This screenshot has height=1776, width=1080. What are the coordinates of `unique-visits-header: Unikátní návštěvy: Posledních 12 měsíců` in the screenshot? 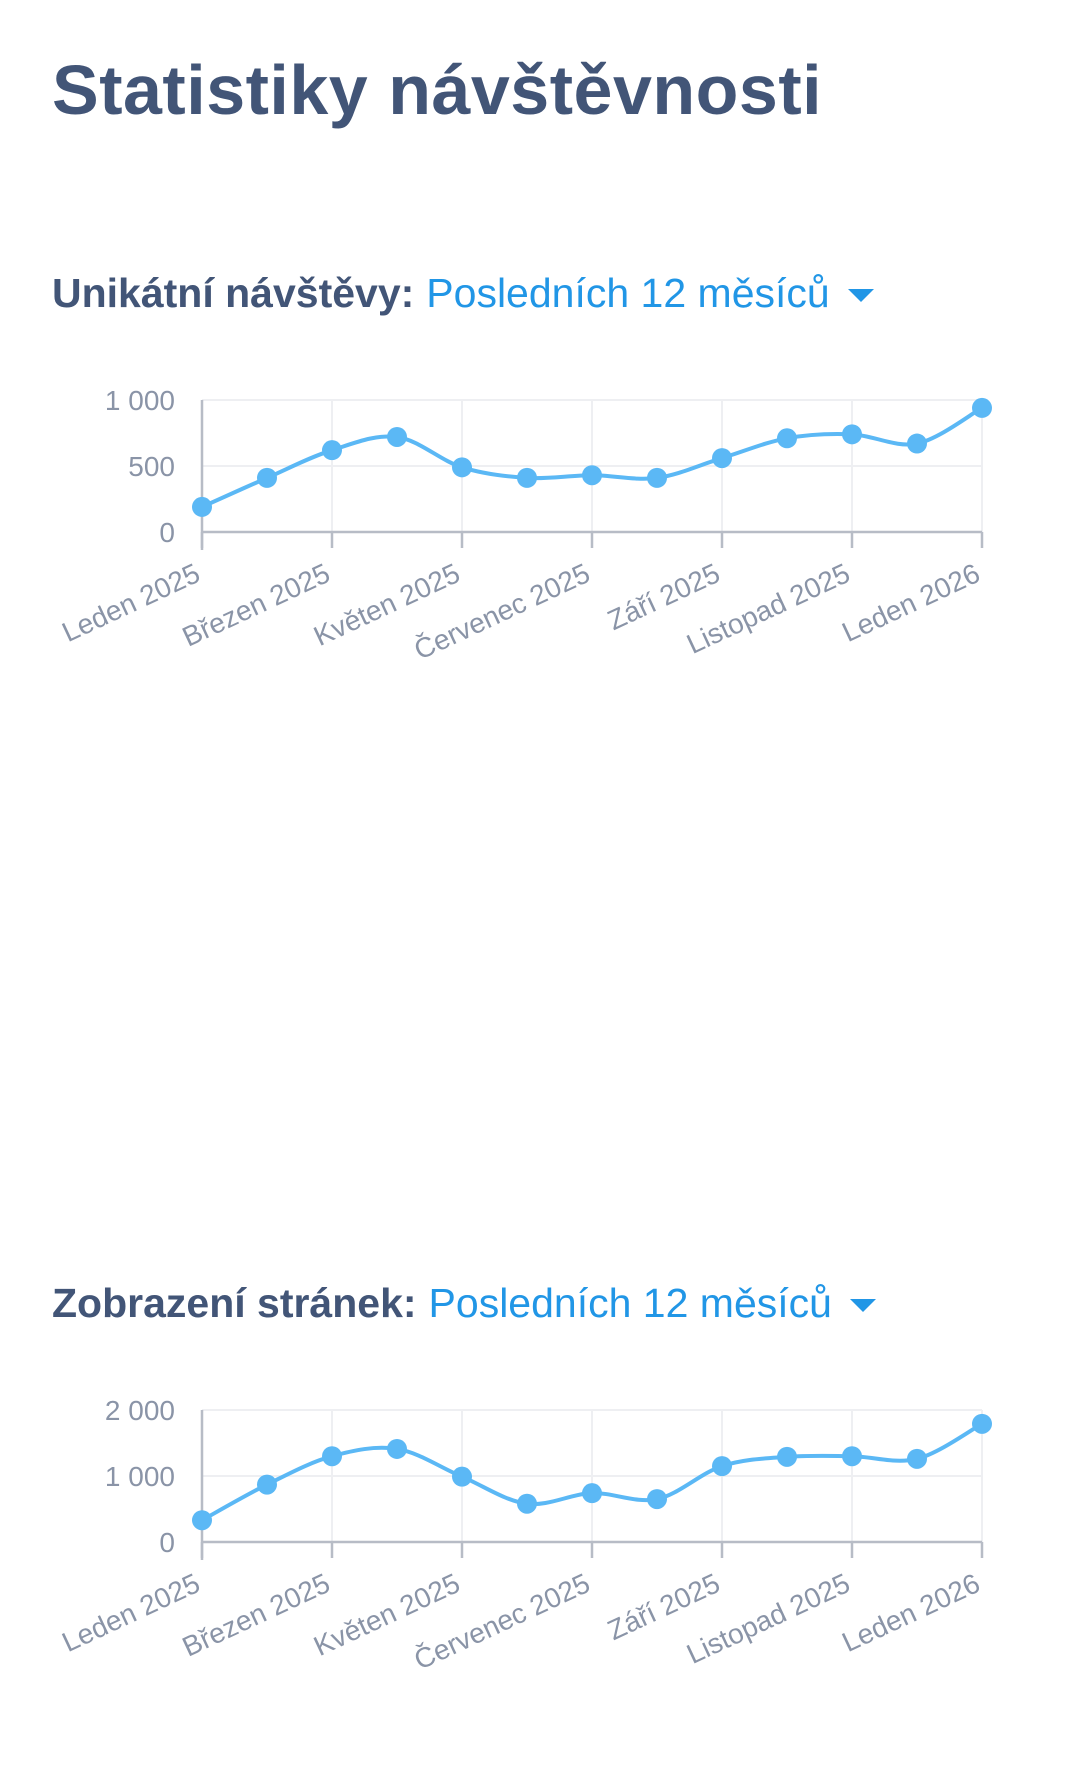 It's located at (463, 293).